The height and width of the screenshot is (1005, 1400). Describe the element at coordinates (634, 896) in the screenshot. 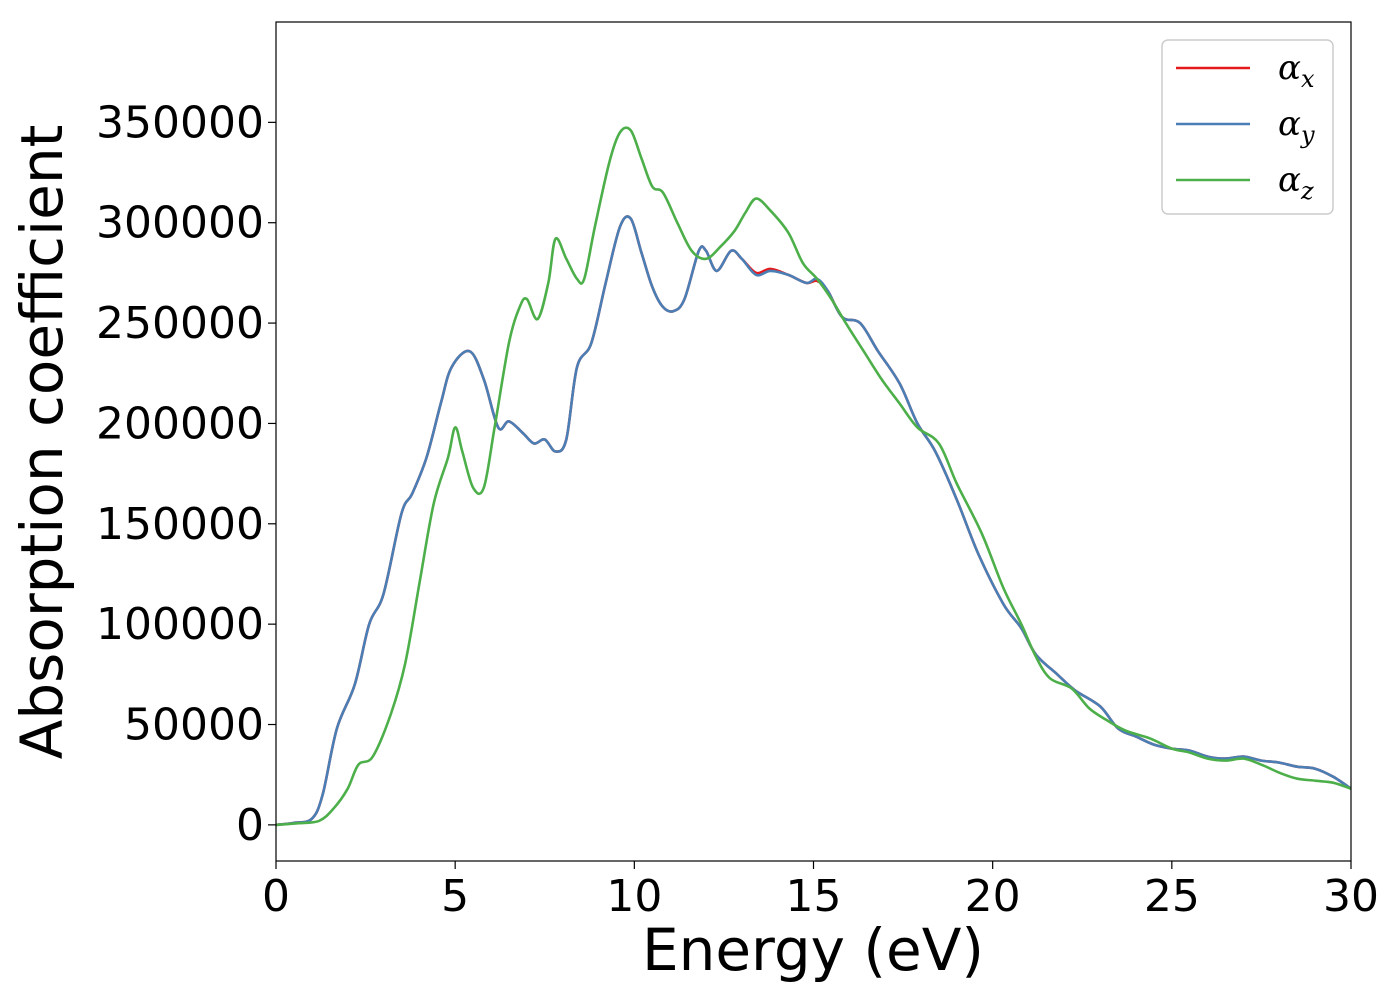

I see `x-tick-label: 10` at that location.